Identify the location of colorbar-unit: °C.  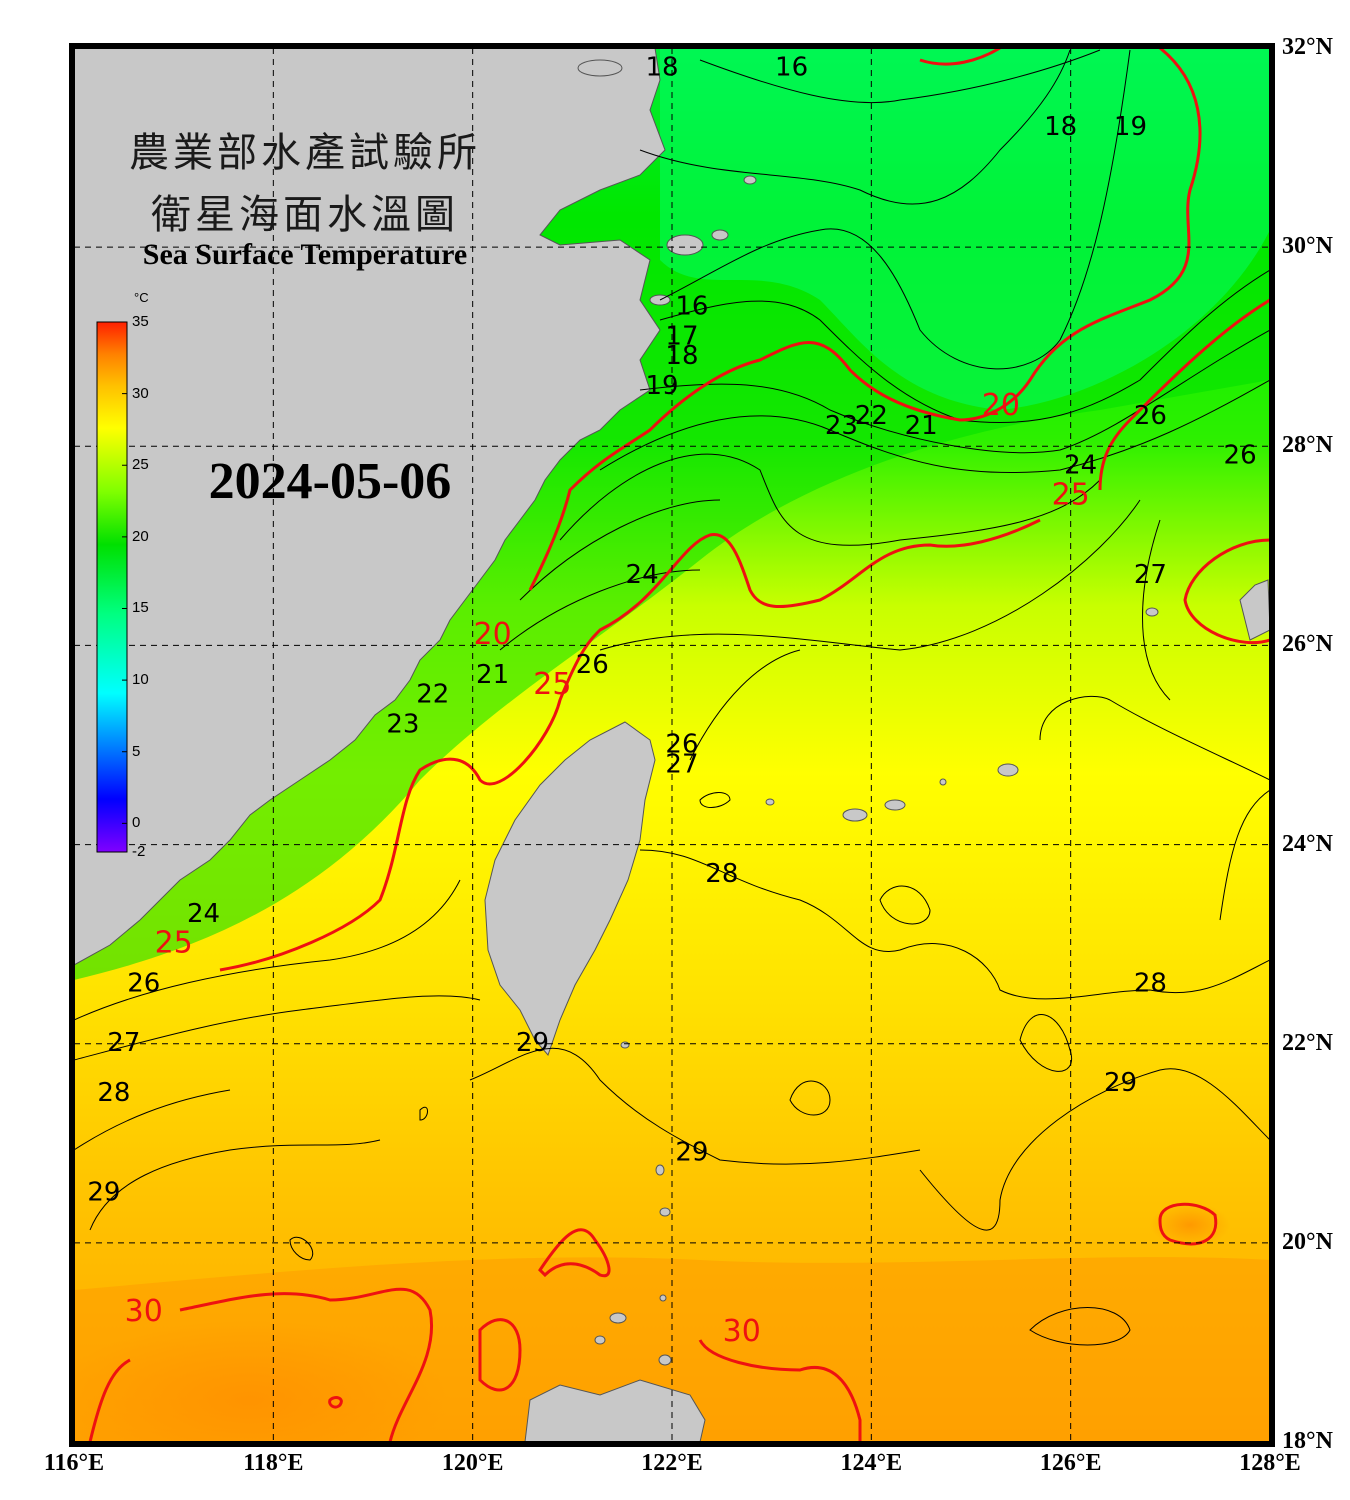
(141, 297).